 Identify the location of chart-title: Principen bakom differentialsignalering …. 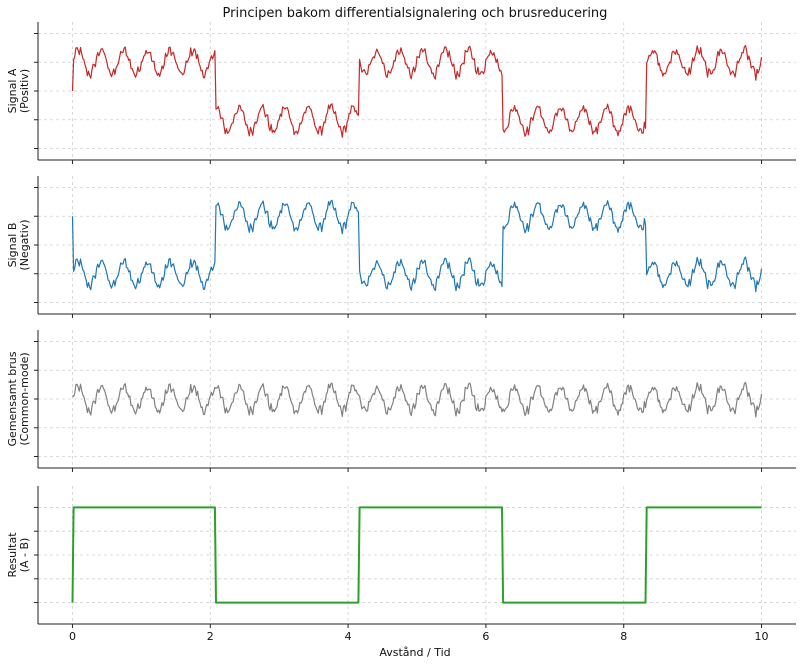
(415, 13).